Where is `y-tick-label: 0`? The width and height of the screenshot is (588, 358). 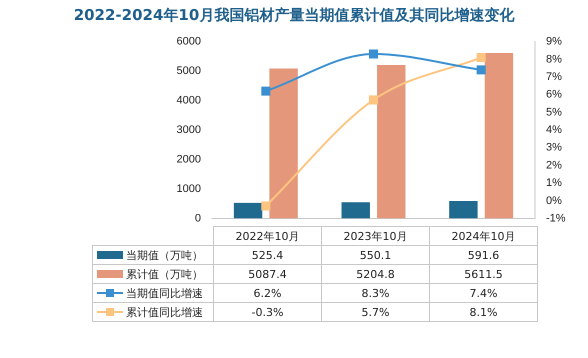 y-tick-label: 0 is located at coordinates (197, 218).